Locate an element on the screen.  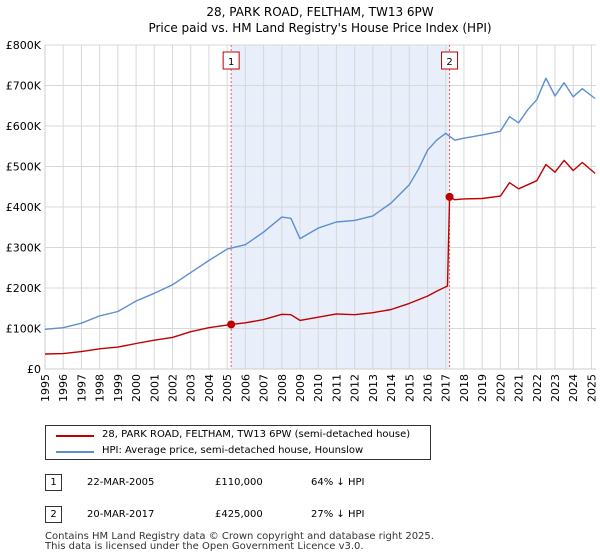
x-tick-label: 2006 is located at coordinates (245, 388).